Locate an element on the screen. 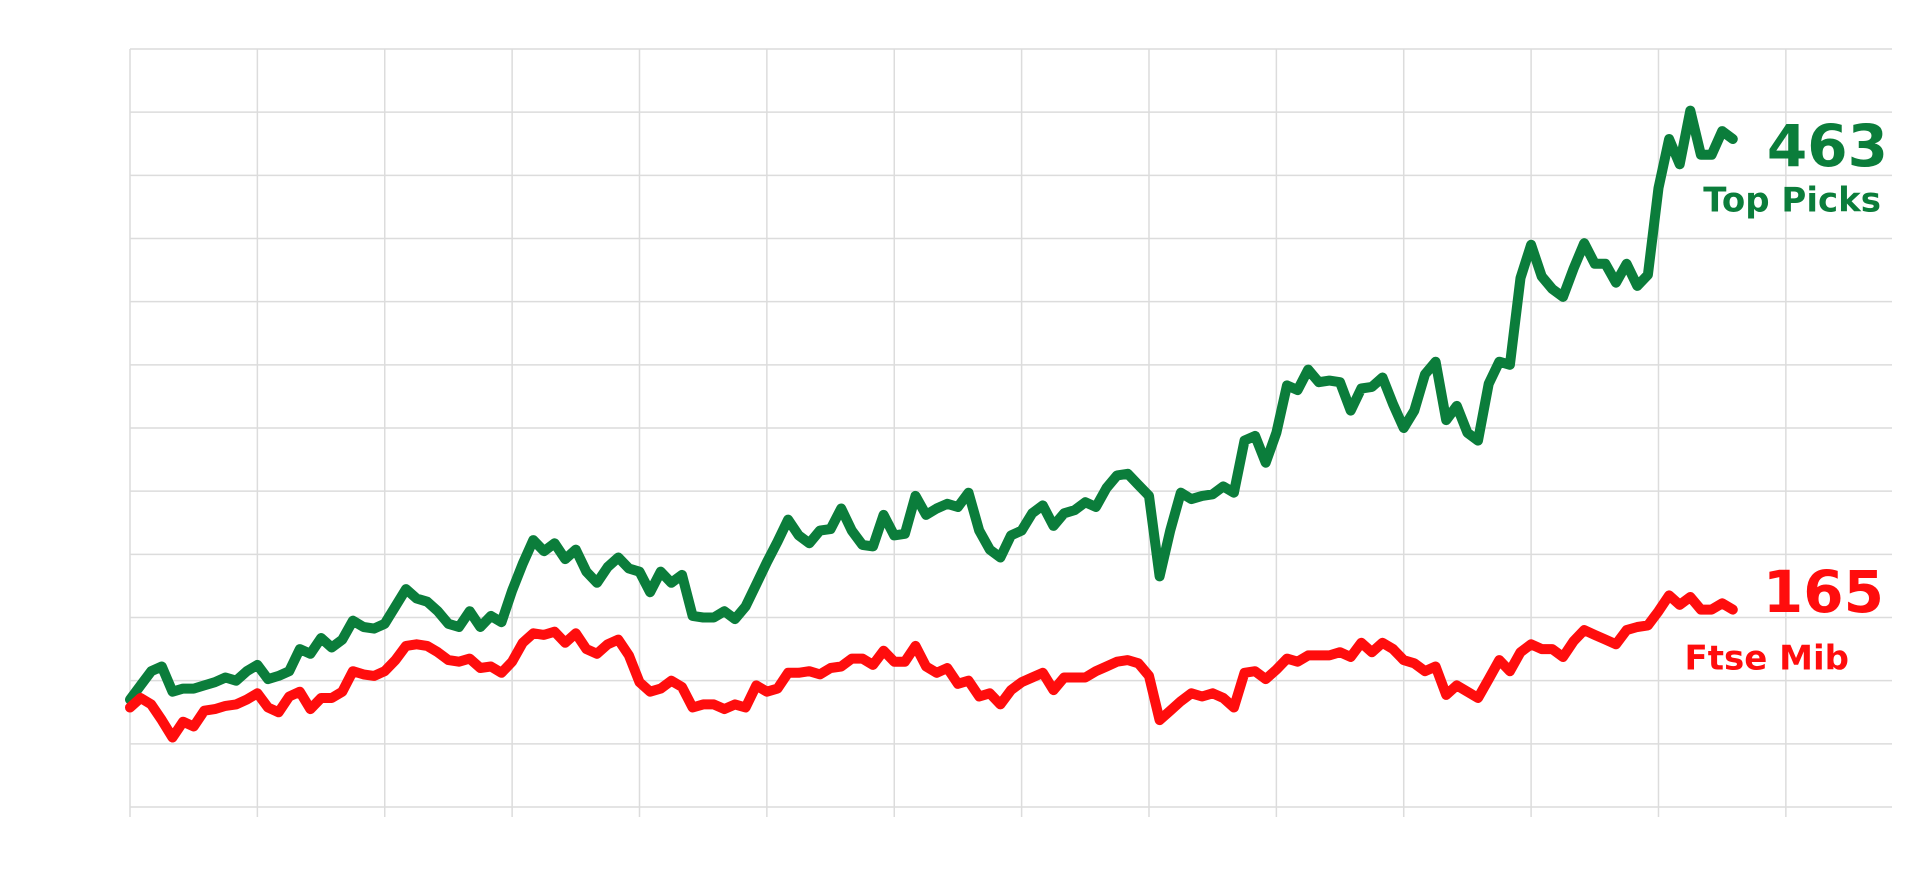 The width and height of the screenshot is (1920, 892). series-name-label: Ftse Mib is located at coordinates (1767, 659).